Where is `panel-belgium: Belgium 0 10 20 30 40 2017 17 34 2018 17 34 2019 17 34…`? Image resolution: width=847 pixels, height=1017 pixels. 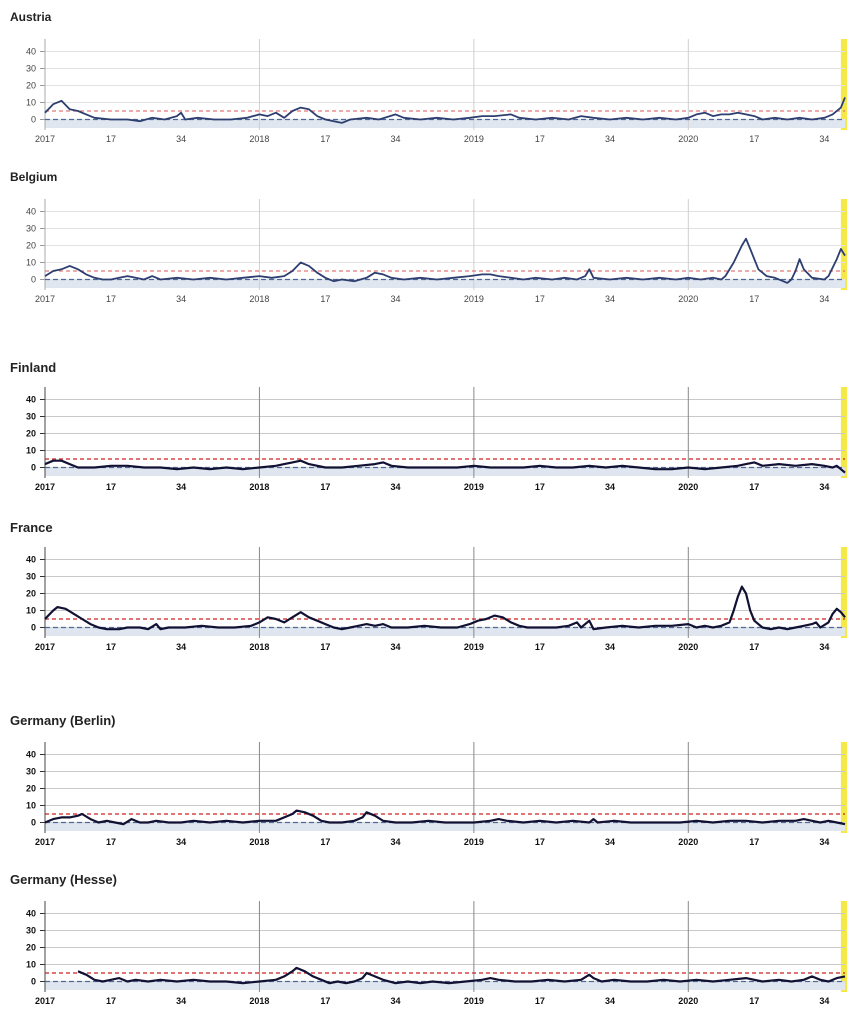
panel-belgium: Belgium 0 10 20 30 40 2017 17 34 2018 17 34 2019 17 34… is located at coordinates (423, 242).